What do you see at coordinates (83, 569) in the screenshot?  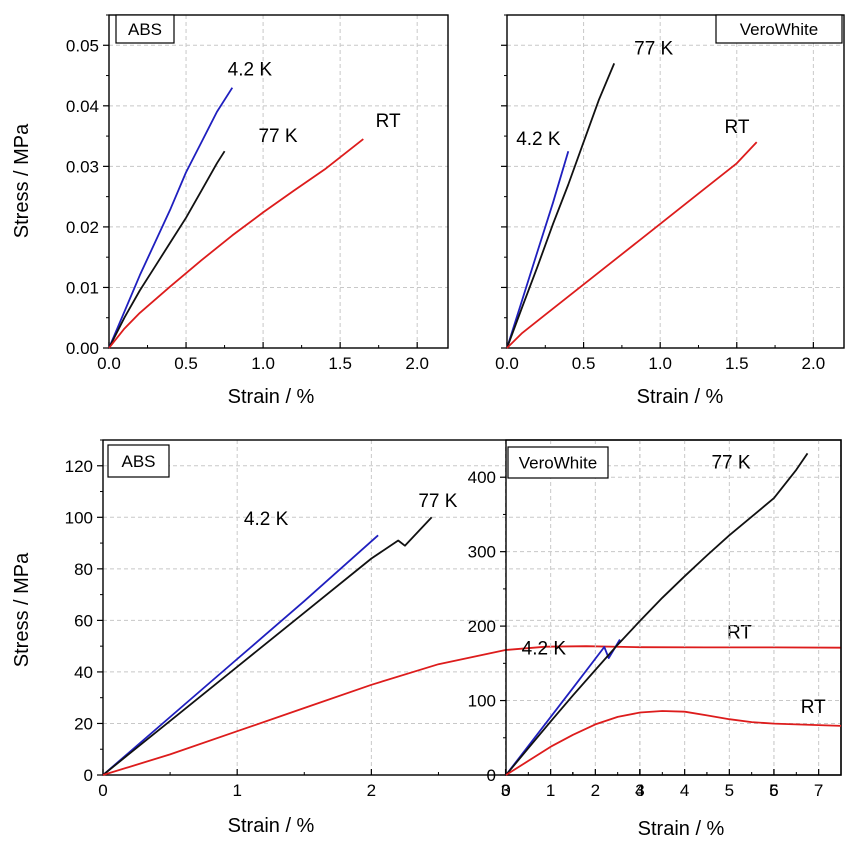 I see `y-tick-label: 80` at bounding box center [83, 569].